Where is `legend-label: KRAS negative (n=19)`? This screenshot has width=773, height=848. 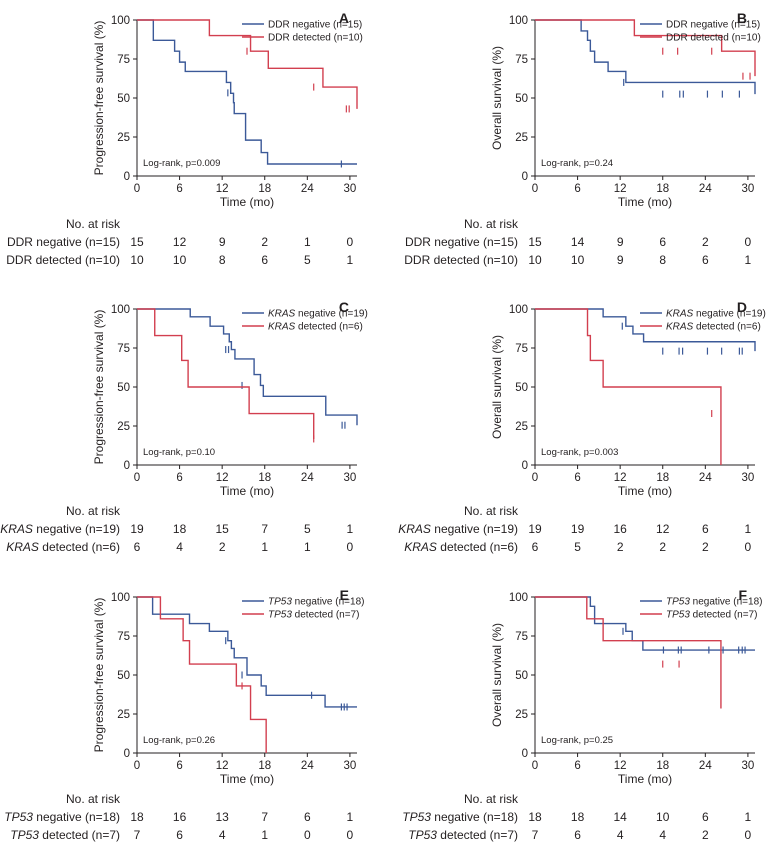 legend-label: KRAS negative (n=19) is located at coordinates (716, 314).